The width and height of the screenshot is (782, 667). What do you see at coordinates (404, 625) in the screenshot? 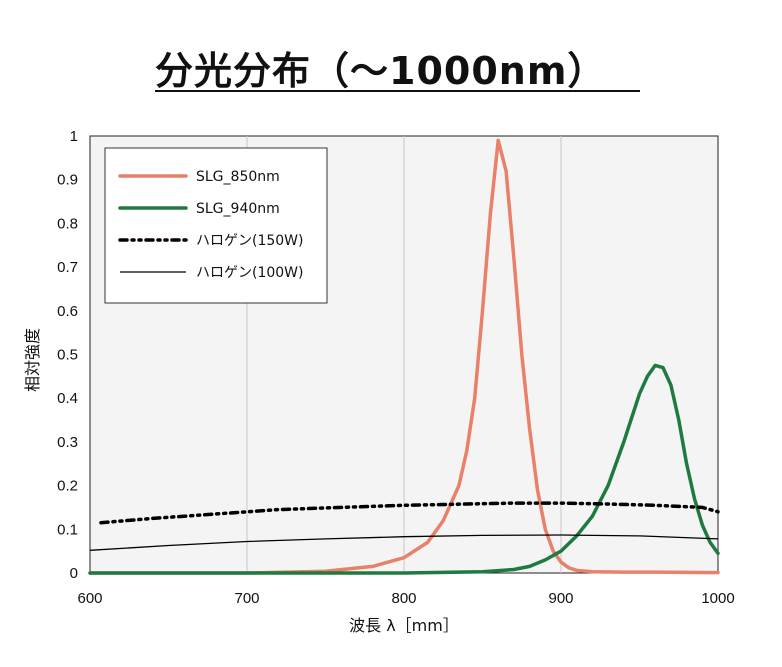
I see `x-axis-label: 波長 λ［mm］` at bounding box center [404, 625].